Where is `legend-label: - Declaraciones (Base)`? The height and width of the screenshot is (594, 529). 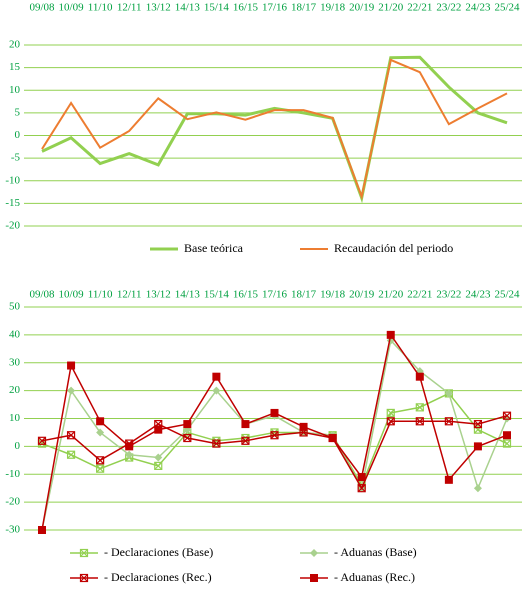 legend-label: - Declaraciones (Base) is located at coordinates (158, 552).